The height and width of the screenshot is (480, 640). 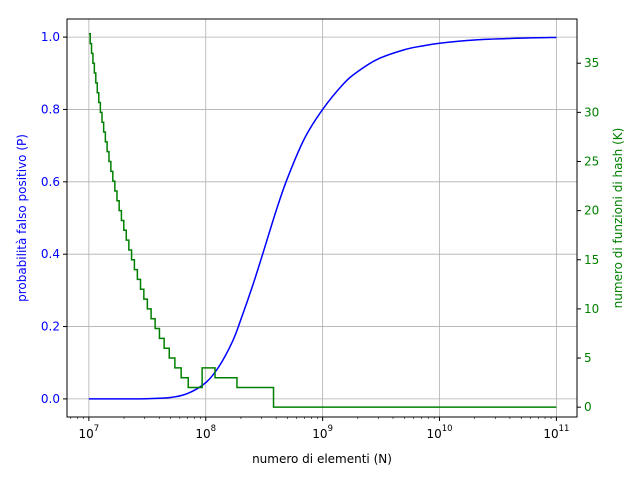 What do you see at coordinates (322, 459) in the screenshot?
I see `x-axis-title: numero di elementi (N)` at bounding box center [322, 459].